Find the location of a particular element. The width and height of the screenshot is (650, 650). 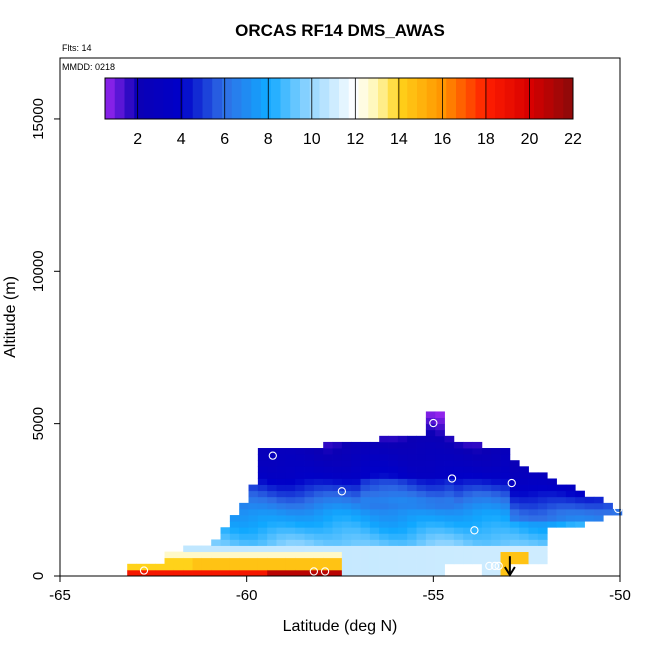

x-axis: -65 -60 -55 -50 is located at coordinates (340, 590).